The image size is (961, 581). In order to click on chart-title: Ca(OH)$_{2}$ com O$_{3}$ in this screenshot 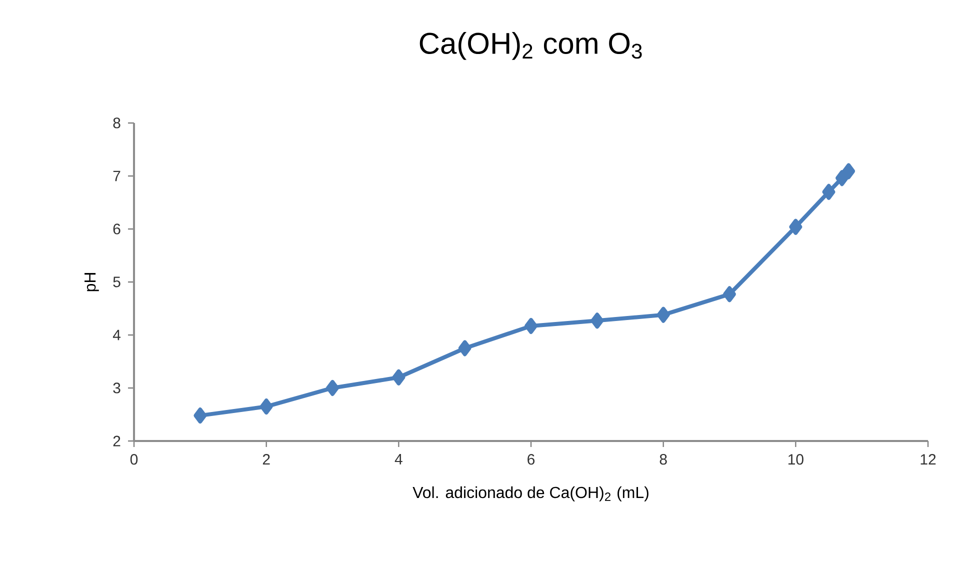, I will do `click(531, 46)`.